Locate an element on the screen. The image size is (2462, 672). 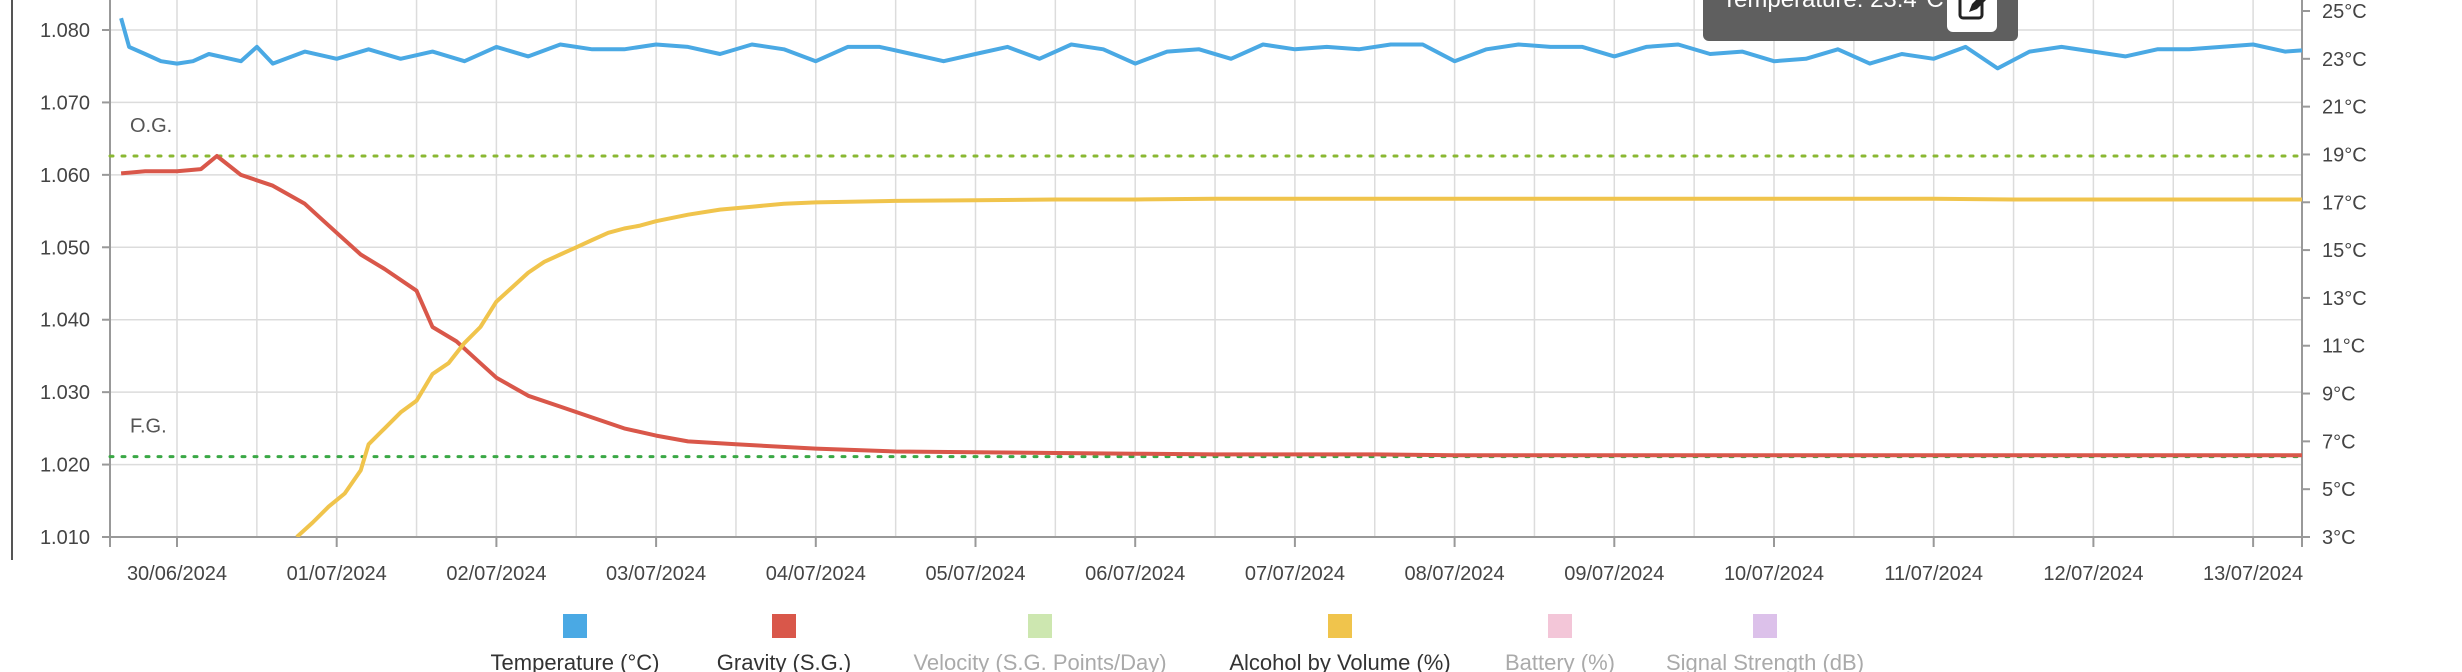
tooltip-box is located at coordinates (1860, 20).